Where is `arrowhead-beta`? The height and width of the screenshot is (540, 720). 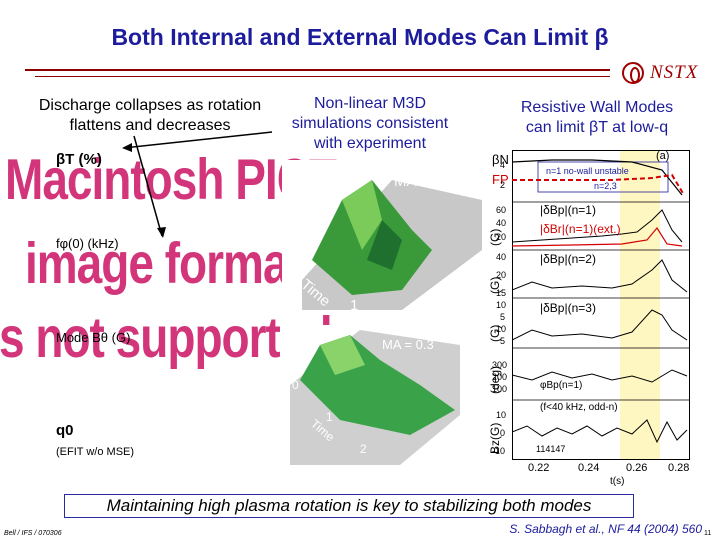 arrowhead-beta is located at coordinates (127, 147).